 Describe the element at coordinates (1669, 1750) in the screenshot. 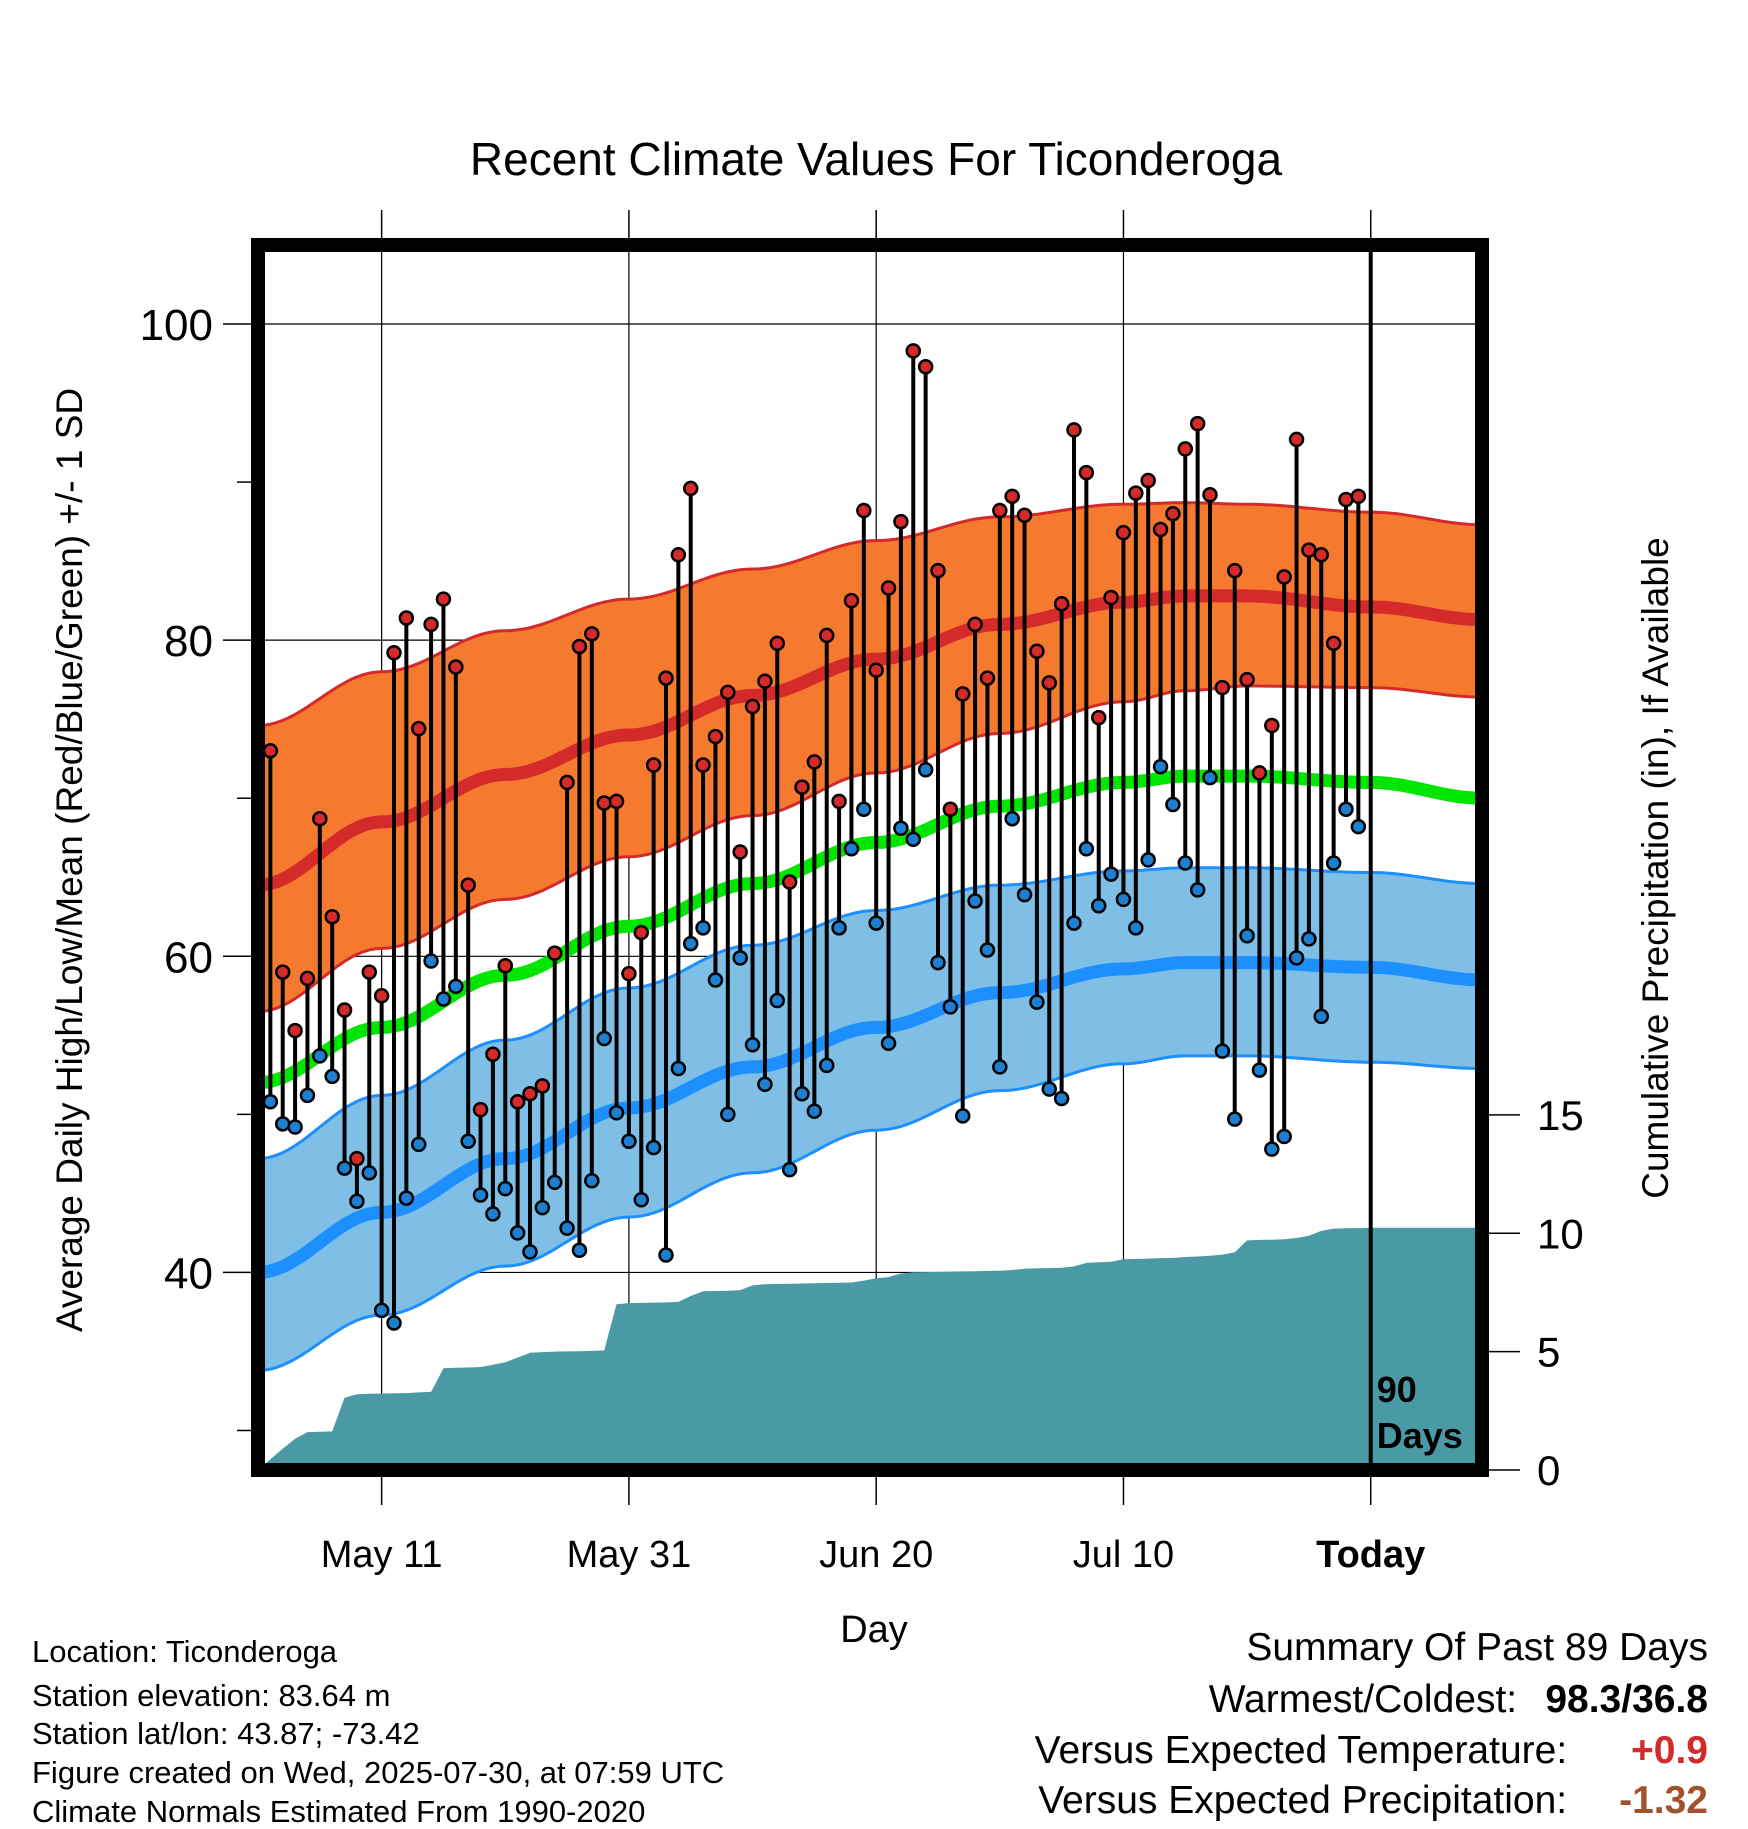

I see `temp-value: +0.9` at that location.